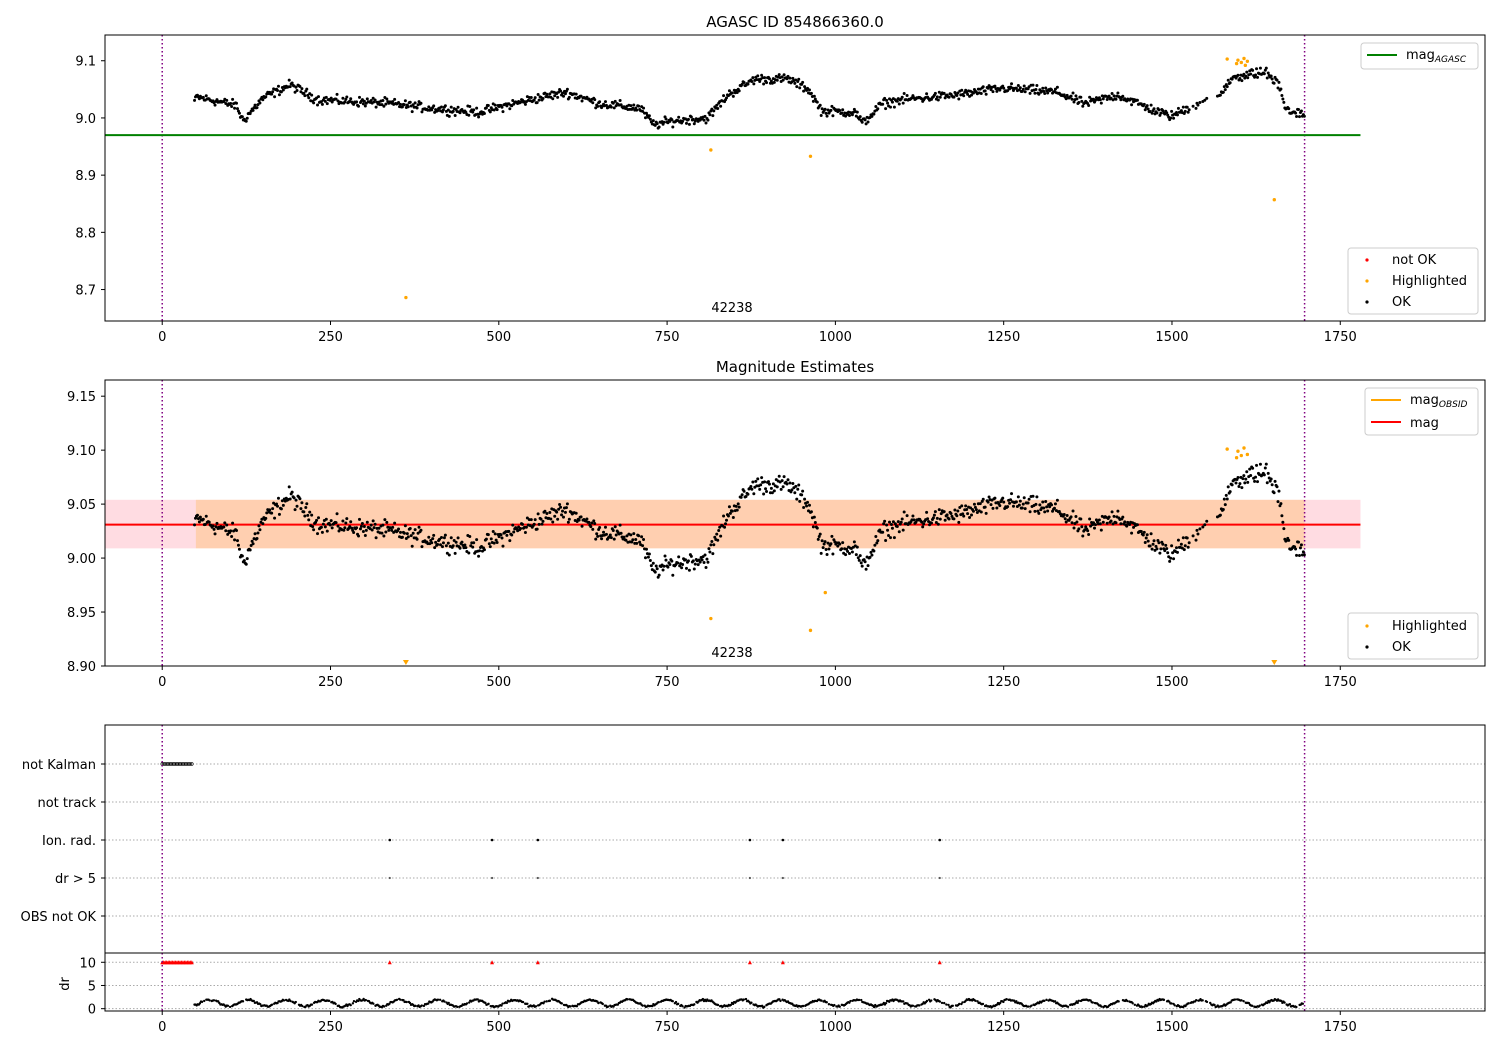 The width and height of the screenshot is (1500, 1050). I want to click on x-tick-label: 1500, so click(1171, 682).